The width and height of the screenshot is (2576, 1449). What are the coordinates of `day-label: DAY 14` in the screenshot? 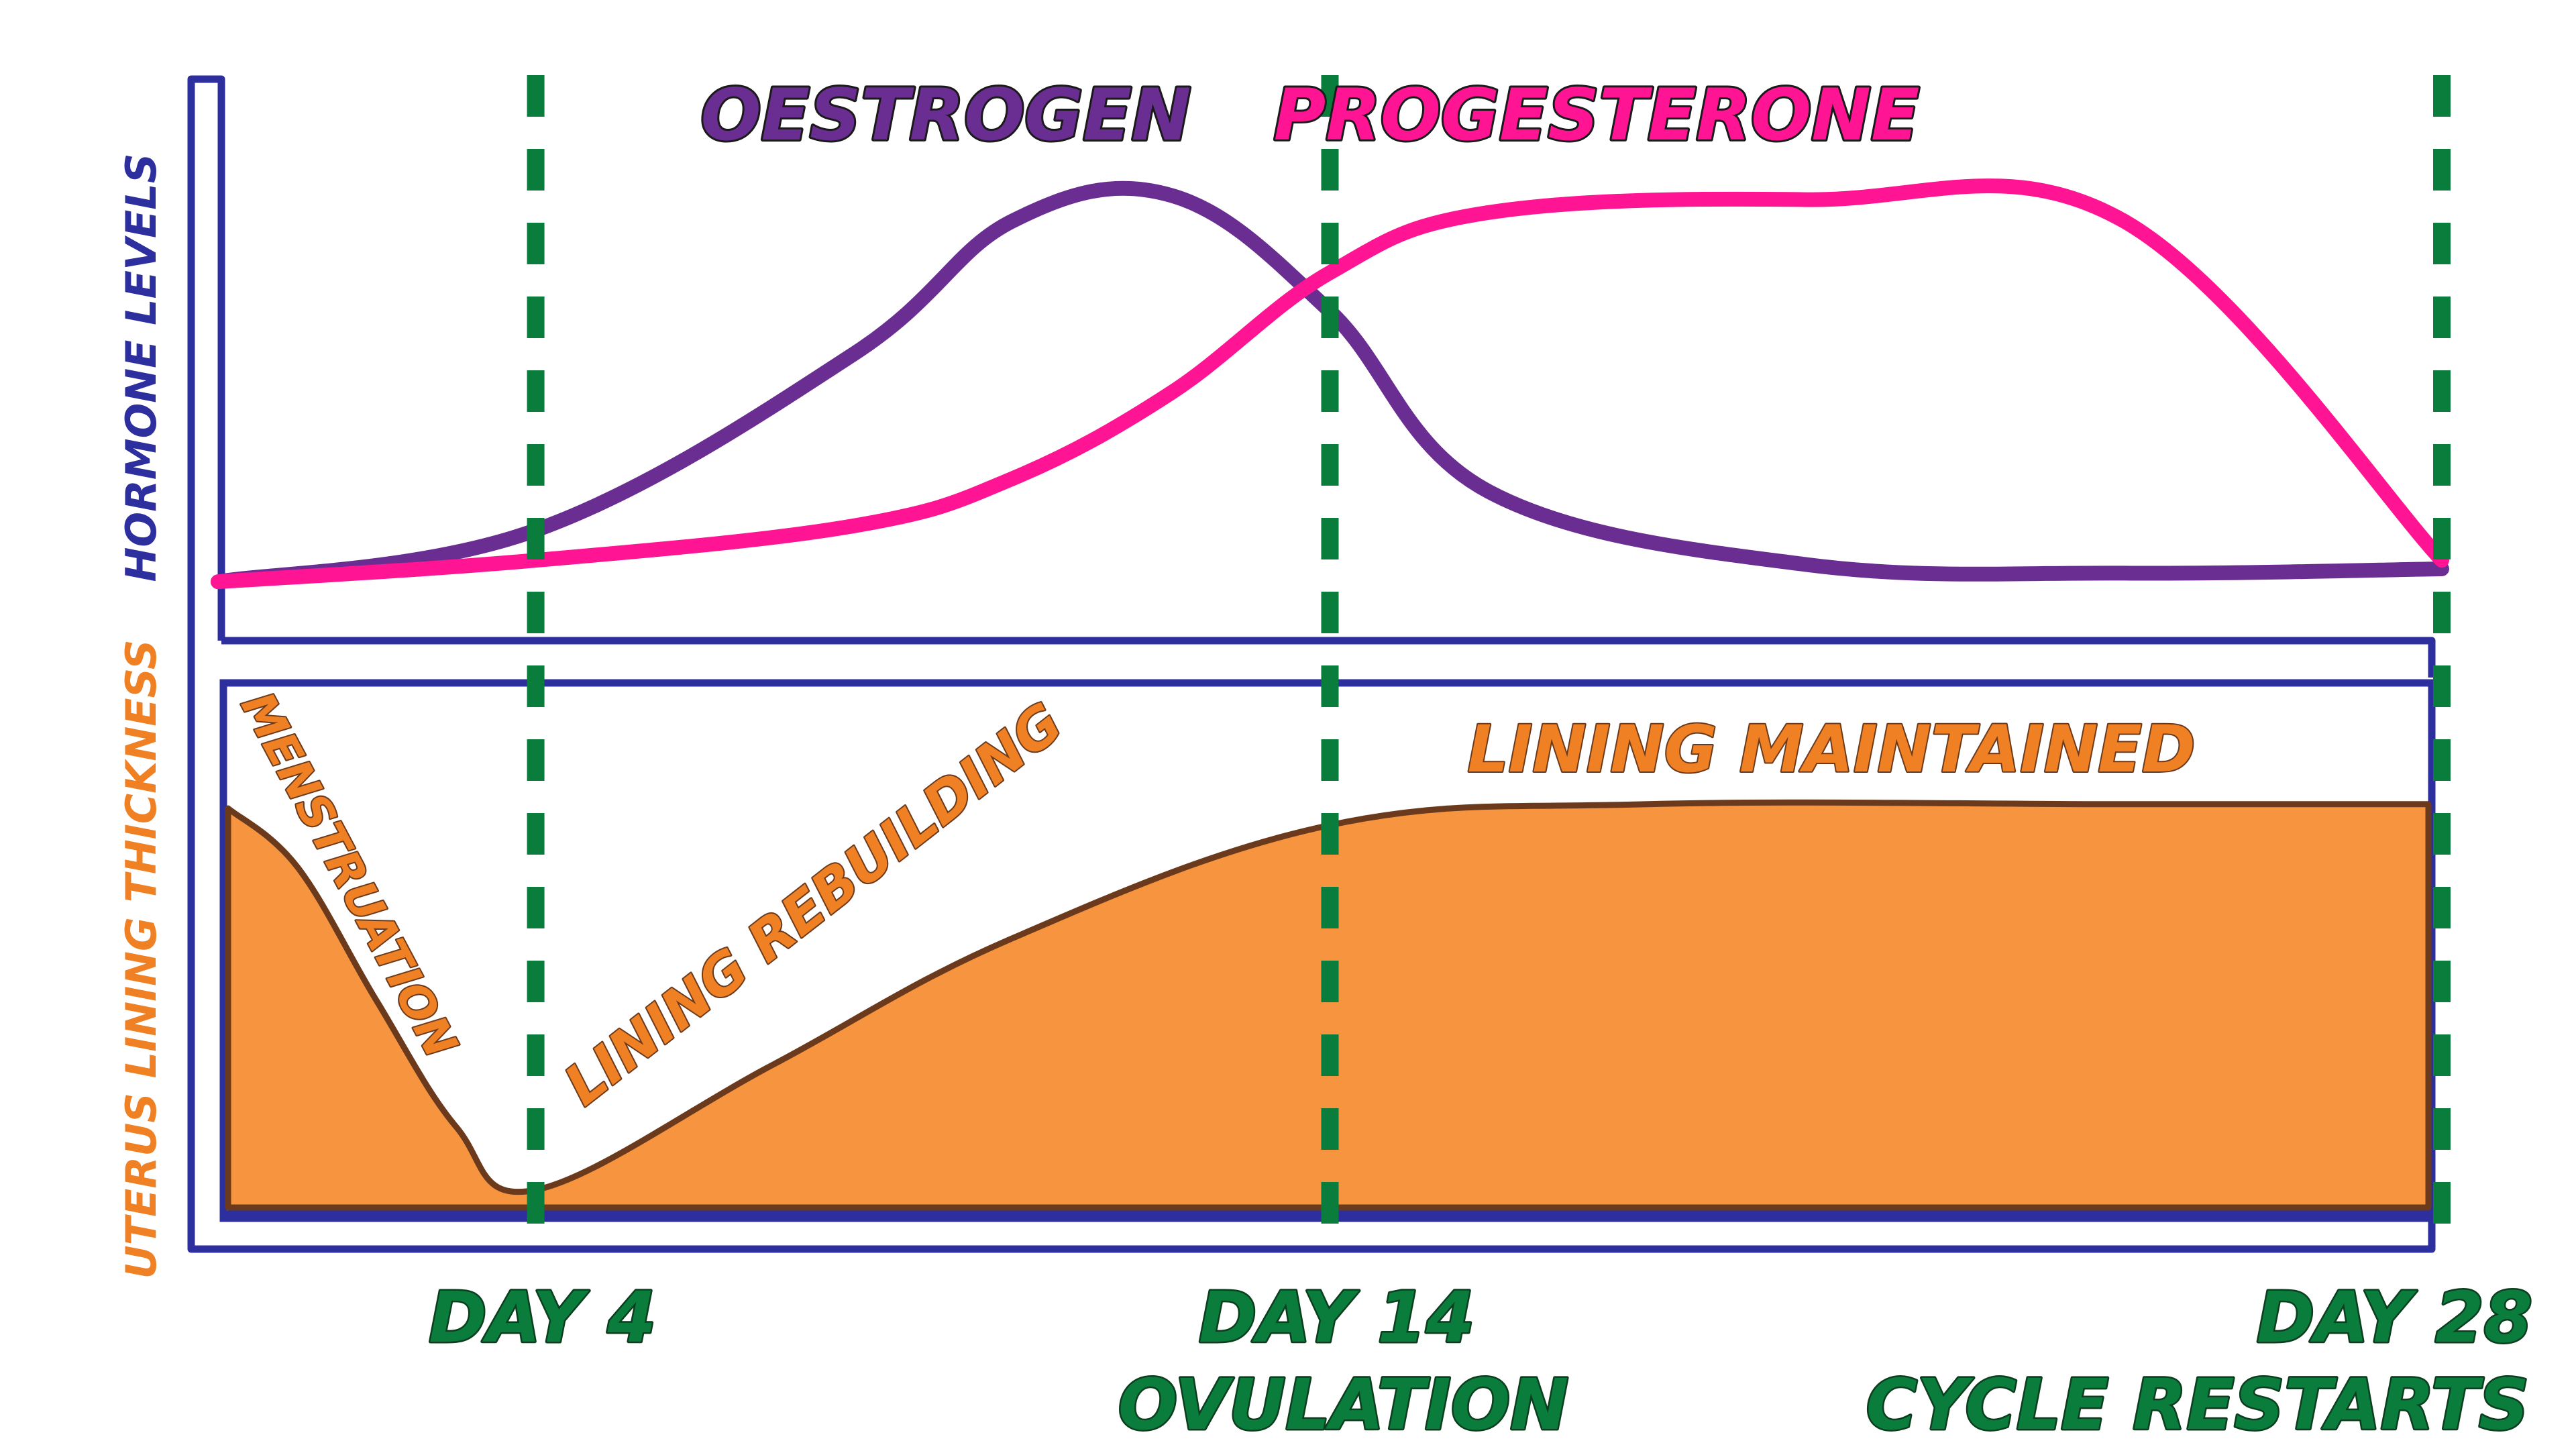 It's located at (1336, 1317).